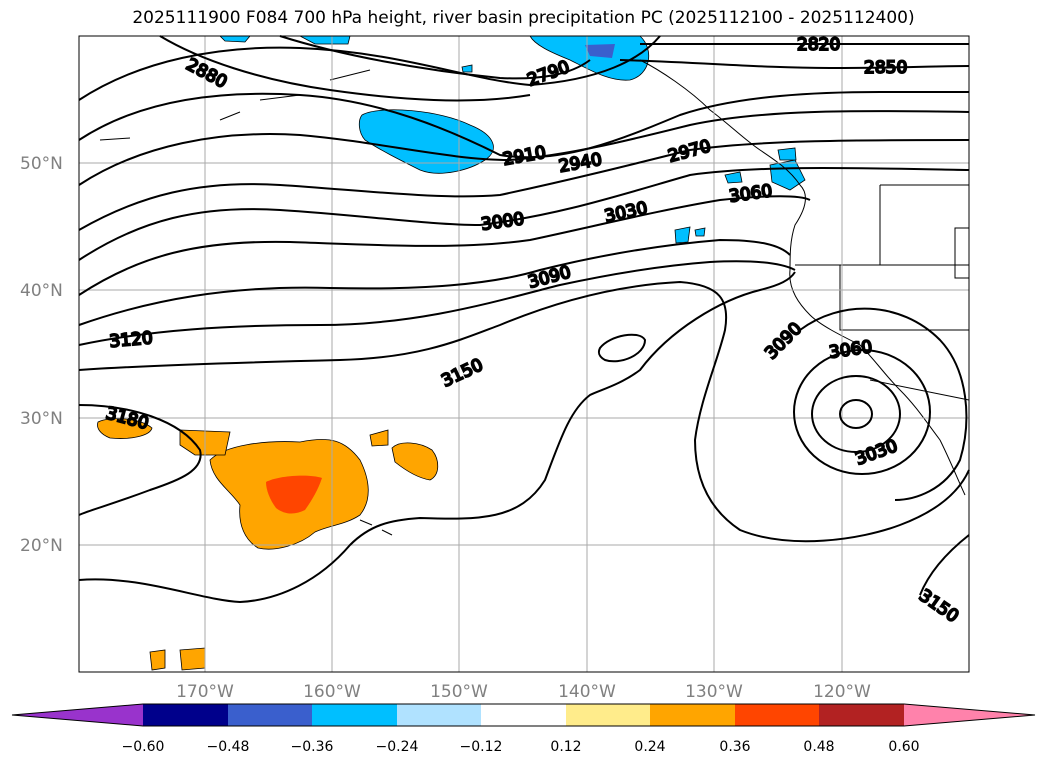 This screenshot has height=765, width=1047. Describe the element at coordinates (734, 747) in the screenshot. I see `colorbar-tick: 0.36` at that location.